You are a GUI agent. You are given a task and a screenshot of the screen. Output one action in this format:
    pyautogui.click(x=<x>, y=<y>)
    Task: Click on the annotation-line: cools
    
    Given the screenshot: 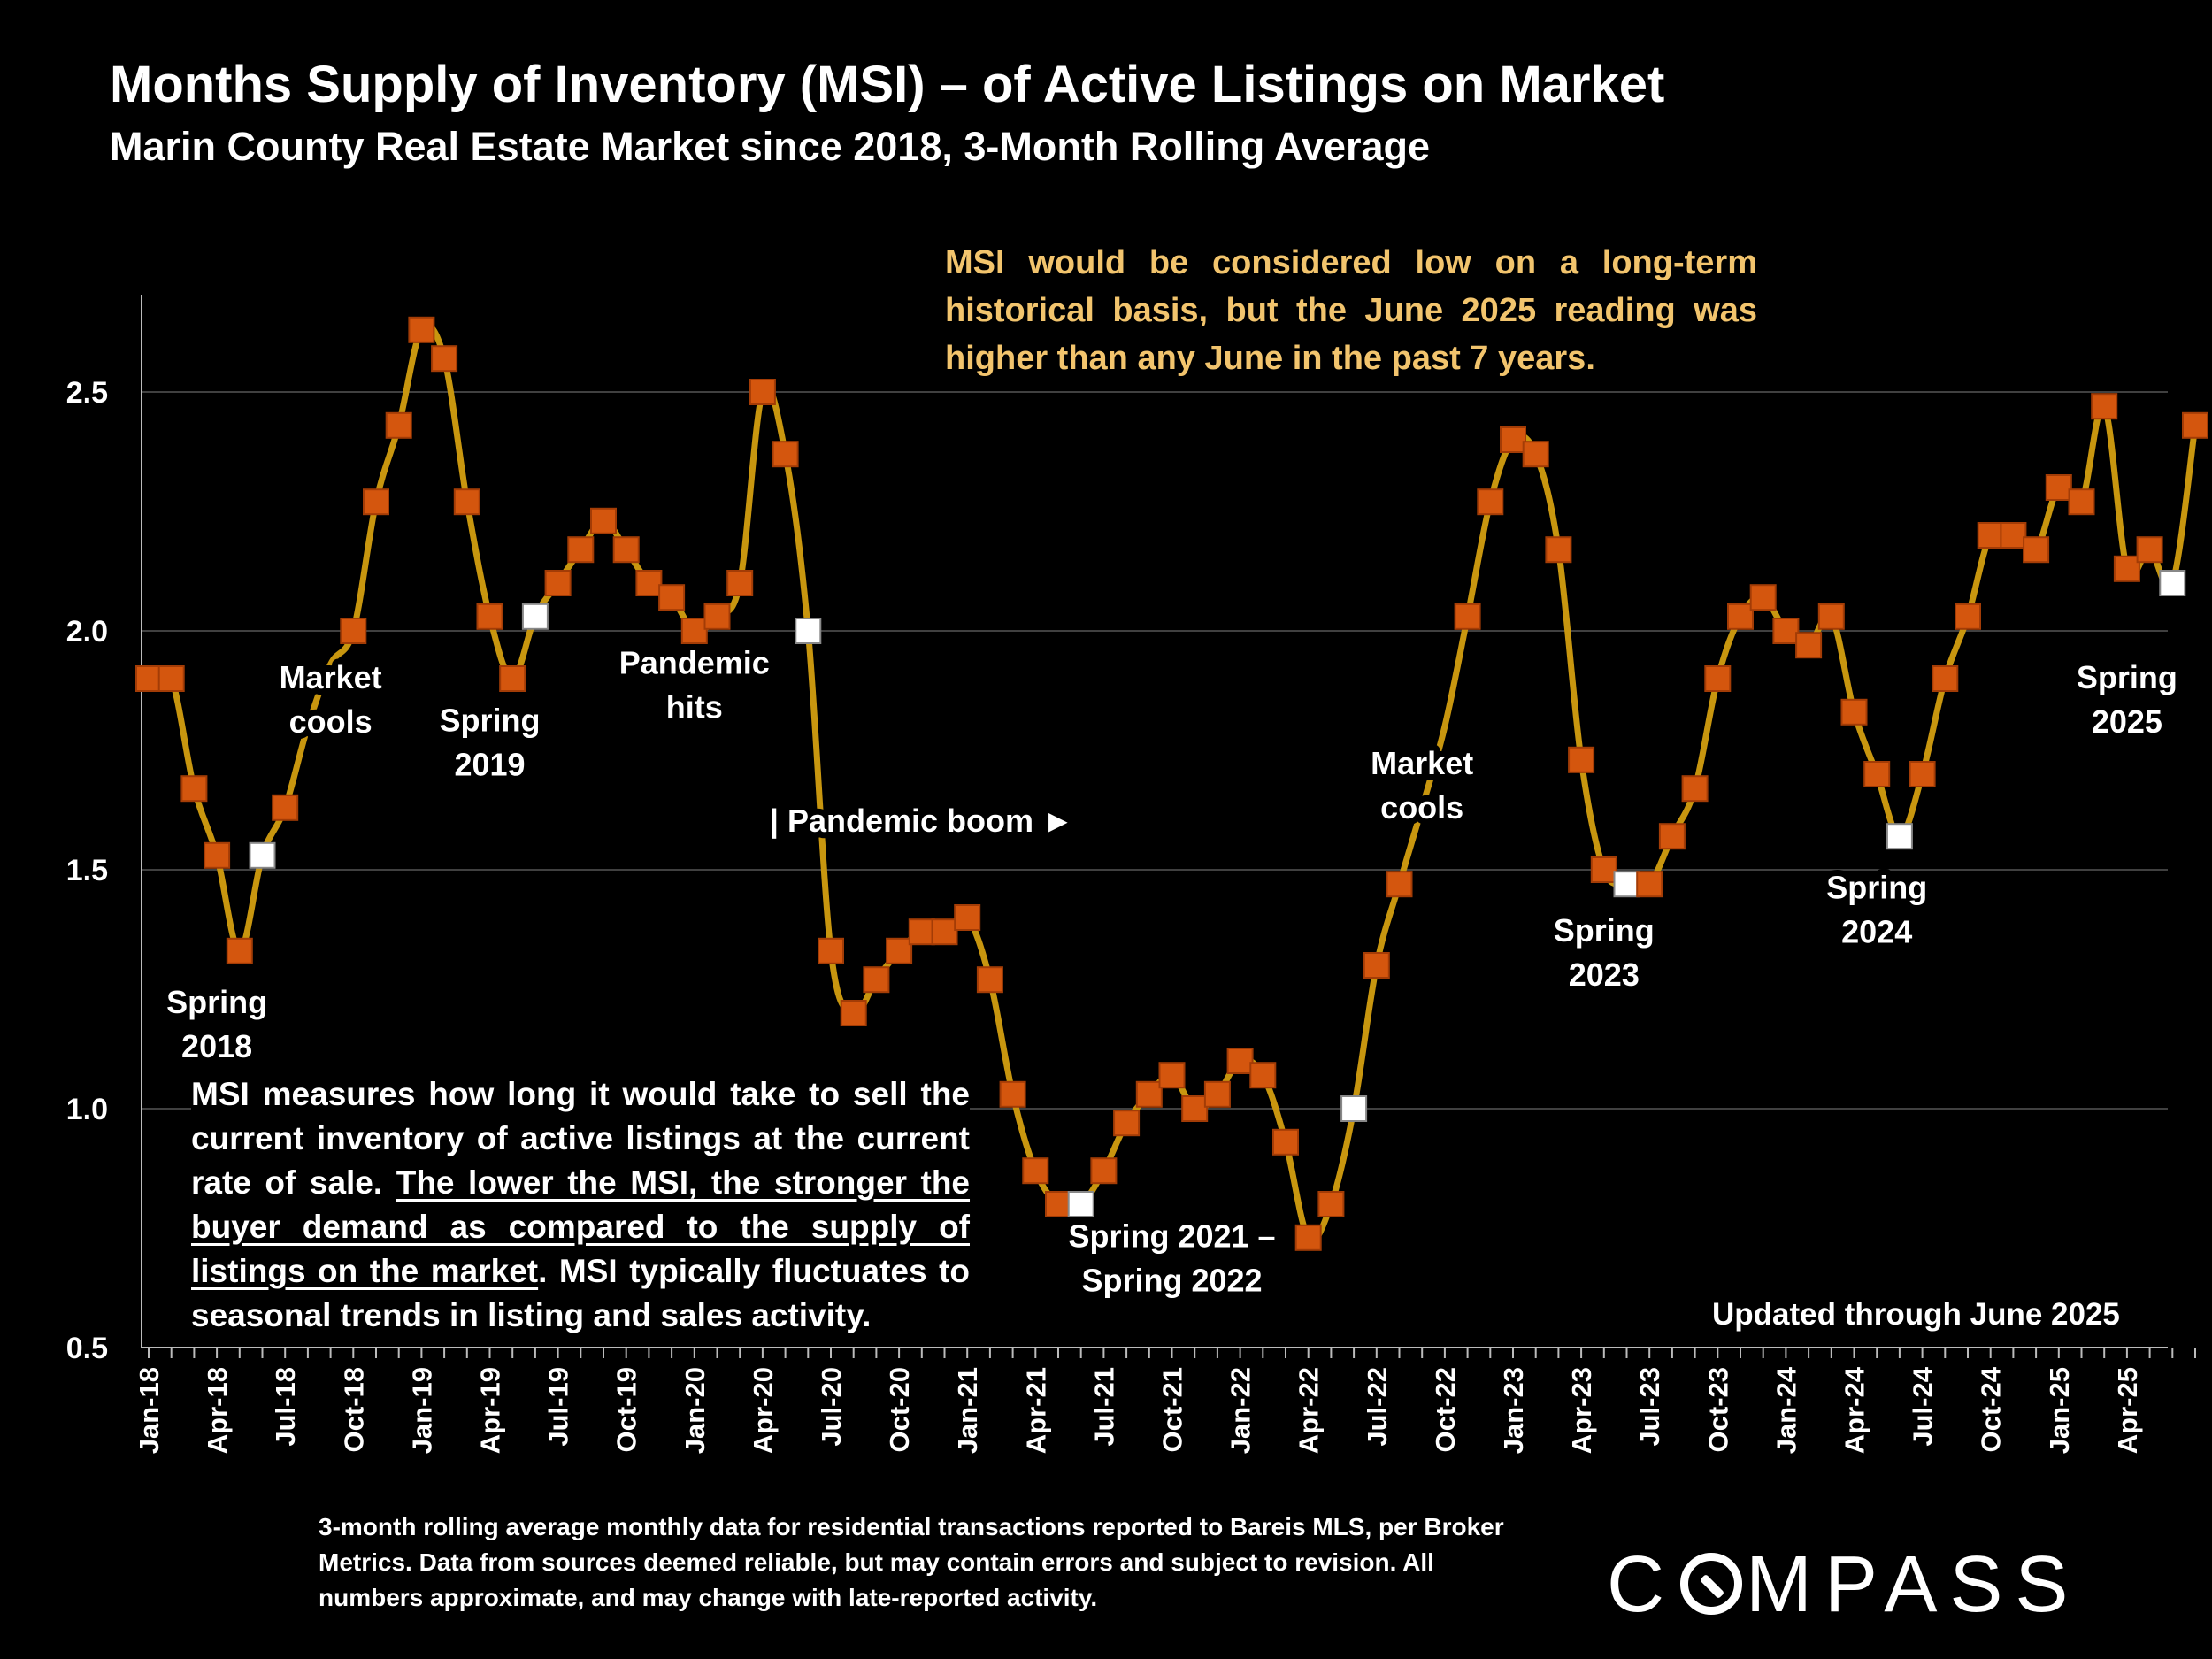 What is the action you would take?
    pyautogui.click(x=1422, y=808)
    